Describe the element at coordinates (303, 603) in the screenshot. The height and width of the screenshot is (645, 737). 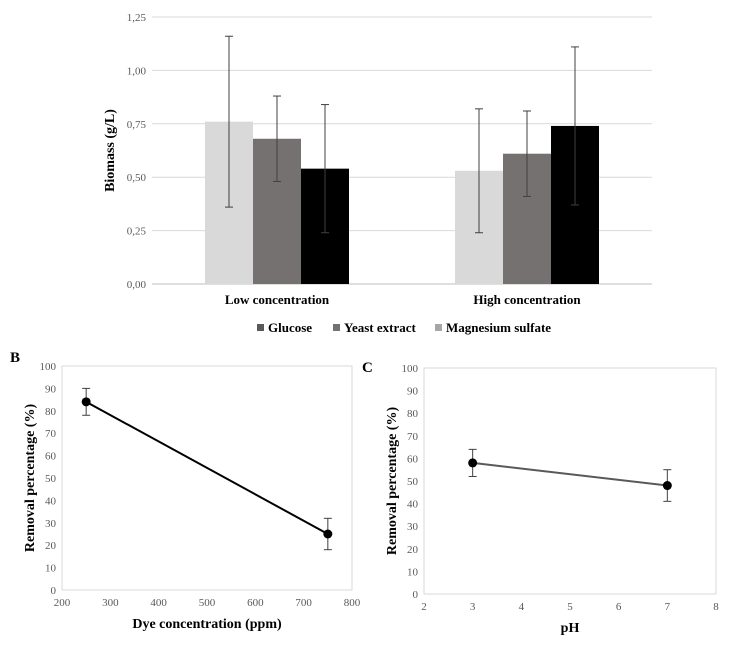
I see `x-tick-label: 700` at that location.